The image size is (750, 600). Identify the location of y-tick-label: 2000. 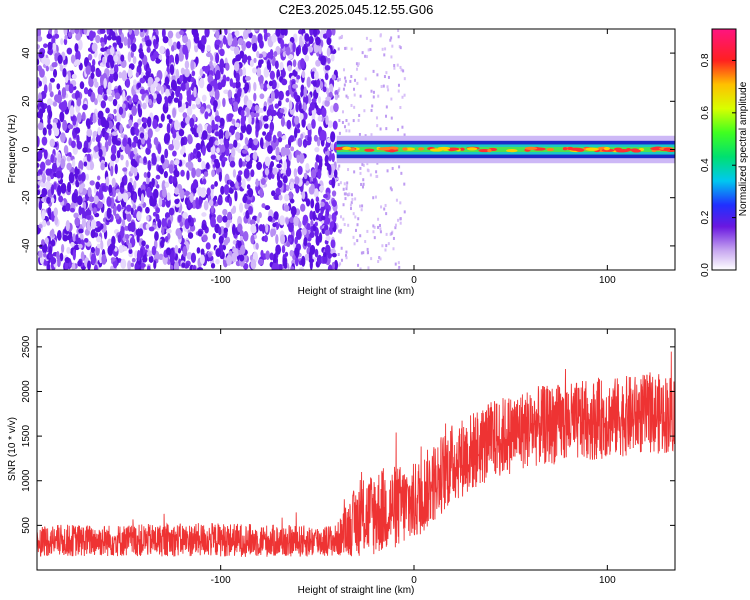
(26, 391).